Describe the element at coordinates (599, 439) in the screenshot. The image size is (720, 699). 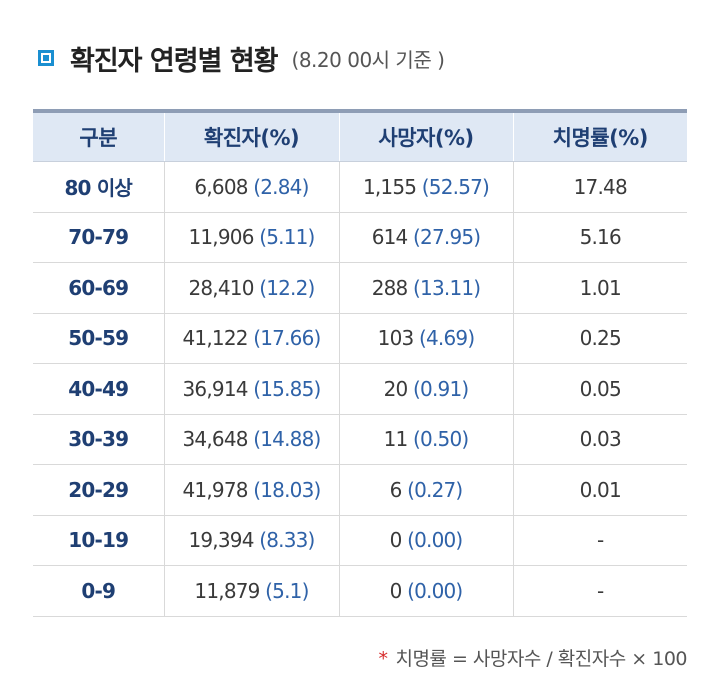
I see `fatality-rate-cell: 0.03` at that location.